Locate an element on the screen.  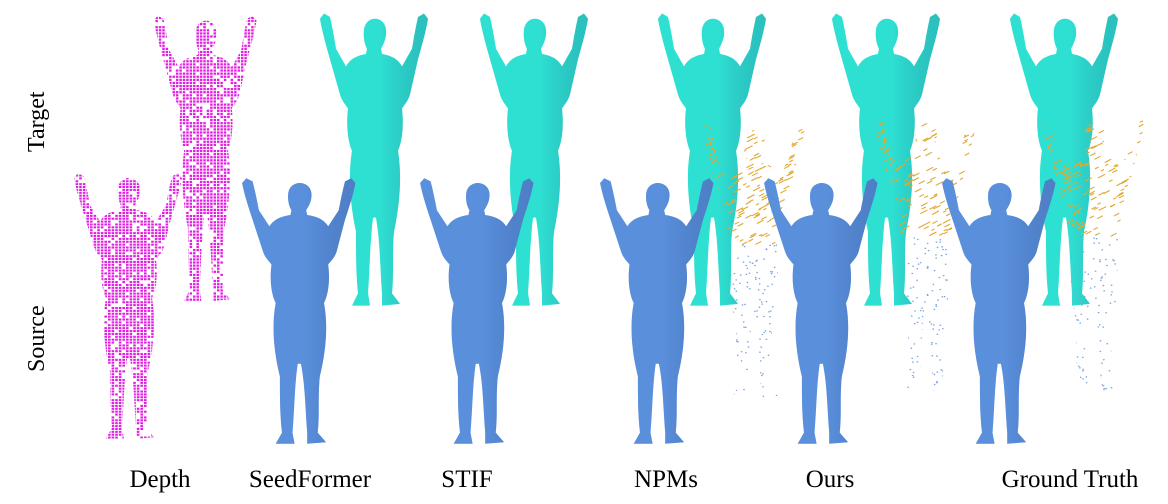
ground-truth-target-mesh is located at coordinates (1064, 159).